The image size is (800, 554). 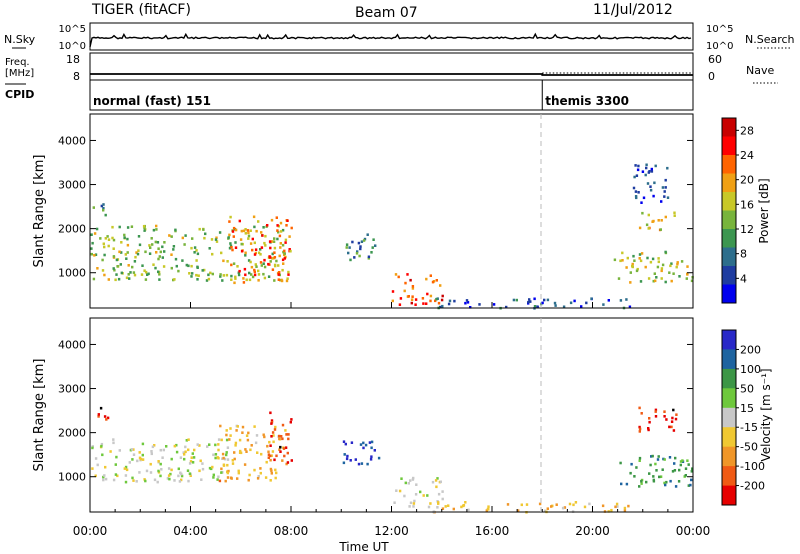 I want to click on x-tick-label: 08:00, so click(x=291, y=531).